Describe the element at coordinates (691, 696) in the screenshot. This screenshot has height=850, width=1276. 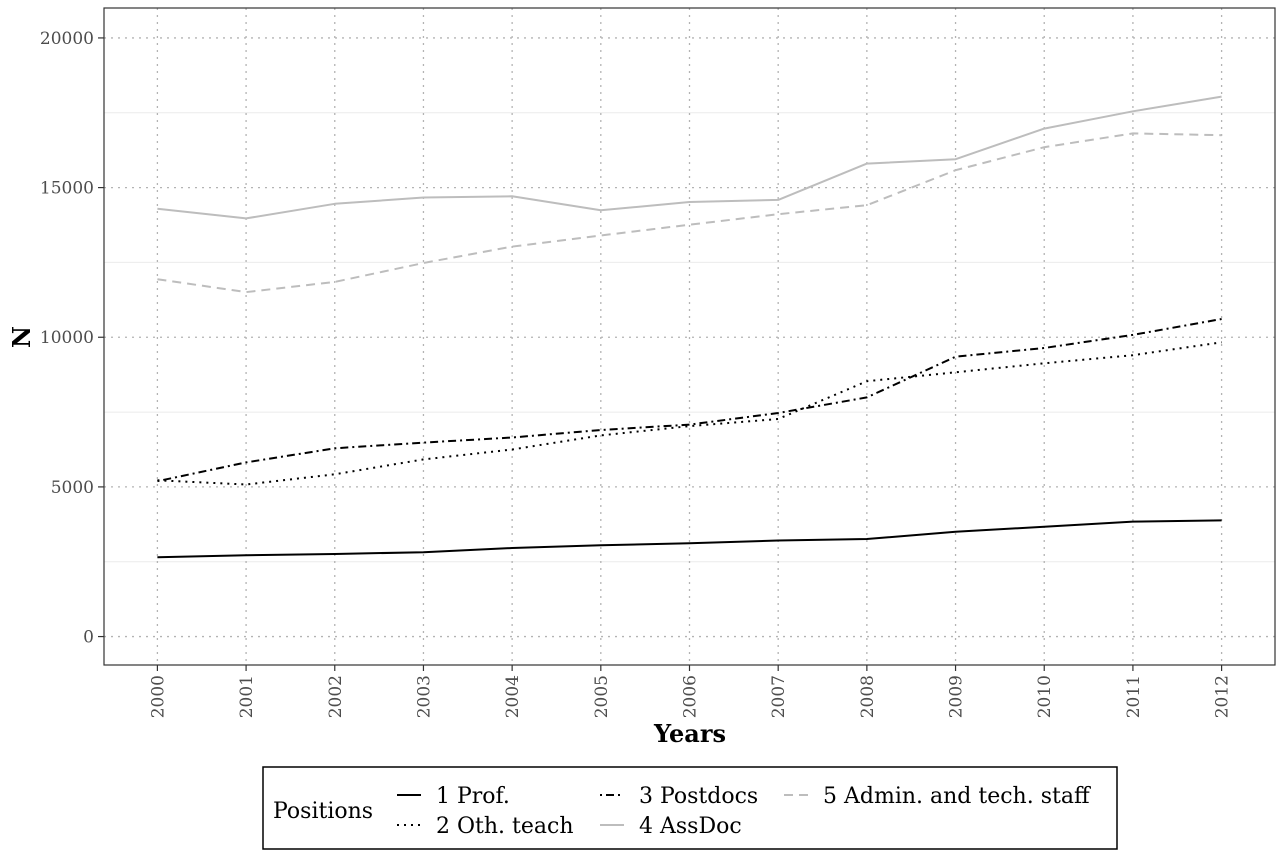
I see `x-tick-label: 2006` at that location.